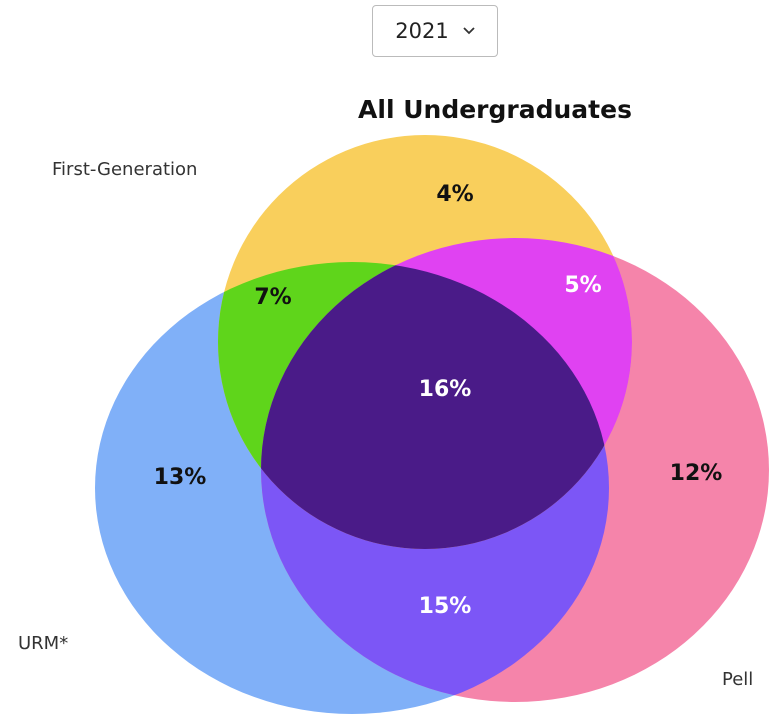 Image resolution: width=769 pixels, height=715 pixels. What do you see at coordinates (454, 194) in the screenshot?
I see `region-label: 4%` at bounding box center [454, 194].